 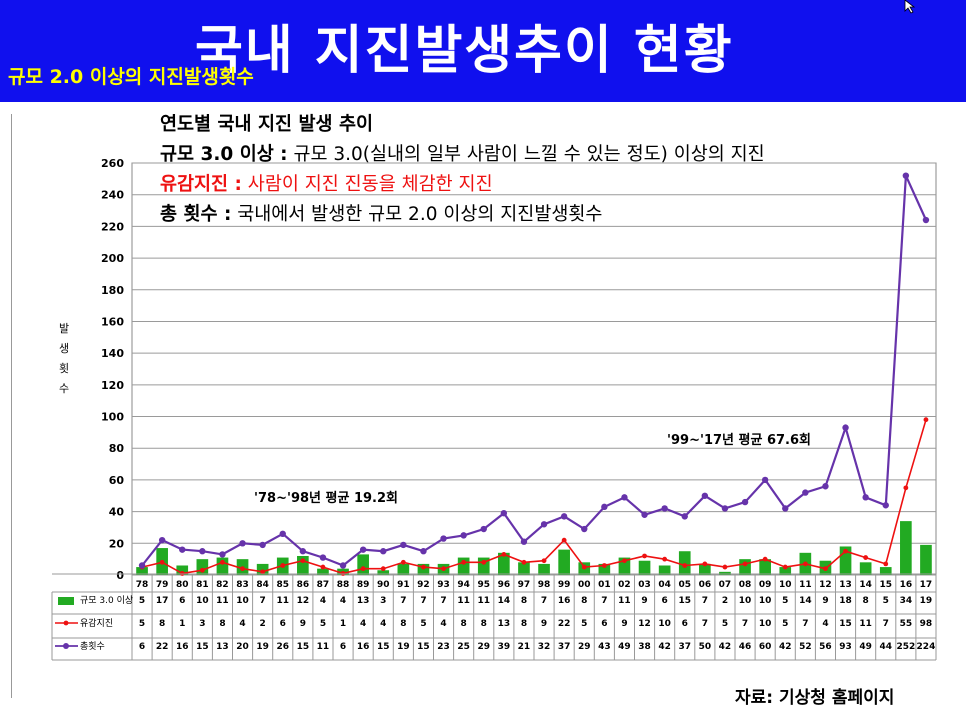 I want to click on legend-label: 총횟수, so click(x=92, y=646).